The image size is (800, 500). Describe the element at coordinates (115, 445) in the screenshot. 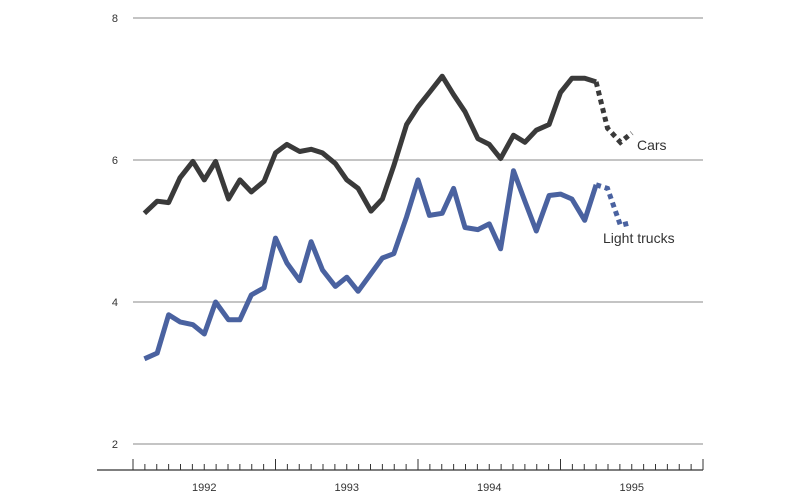

I see `y-tick-label-2: 2` at that location.